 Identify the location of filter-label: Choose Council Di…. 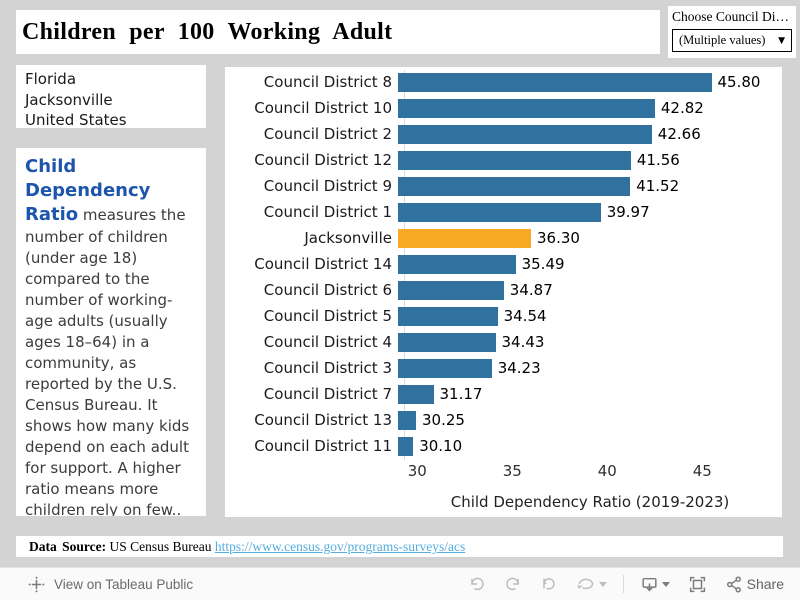
(730, 16).